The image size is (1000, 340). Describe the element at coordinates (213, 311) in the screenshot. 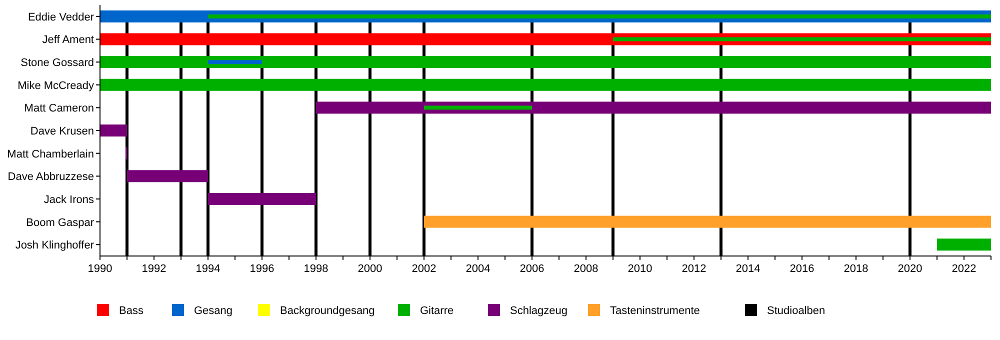

I see `legend-label: Gesang` at that location.